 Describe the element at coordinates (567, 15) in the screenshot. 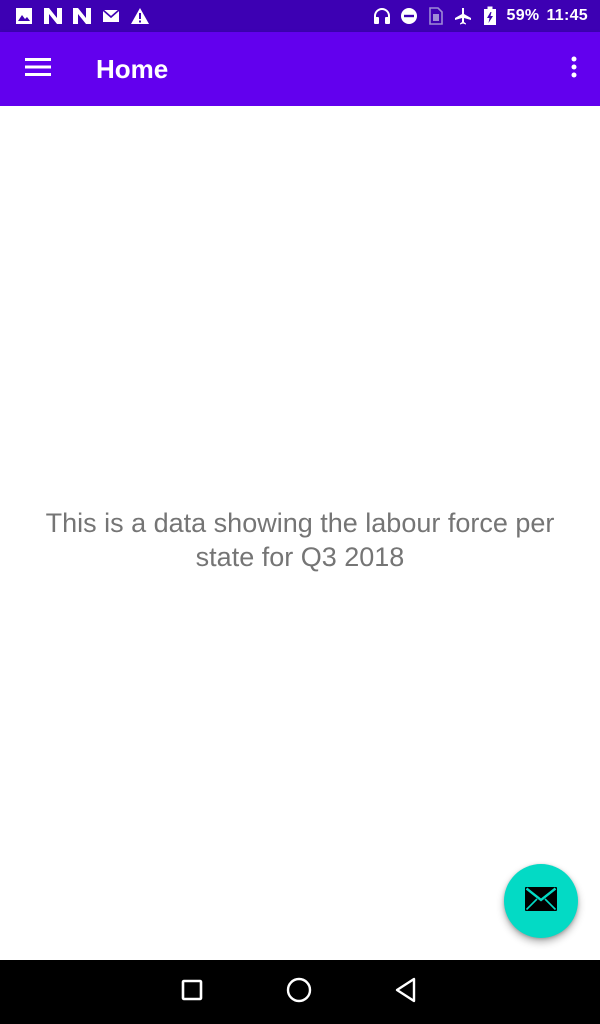

I see `clock: 11:45` at that location.